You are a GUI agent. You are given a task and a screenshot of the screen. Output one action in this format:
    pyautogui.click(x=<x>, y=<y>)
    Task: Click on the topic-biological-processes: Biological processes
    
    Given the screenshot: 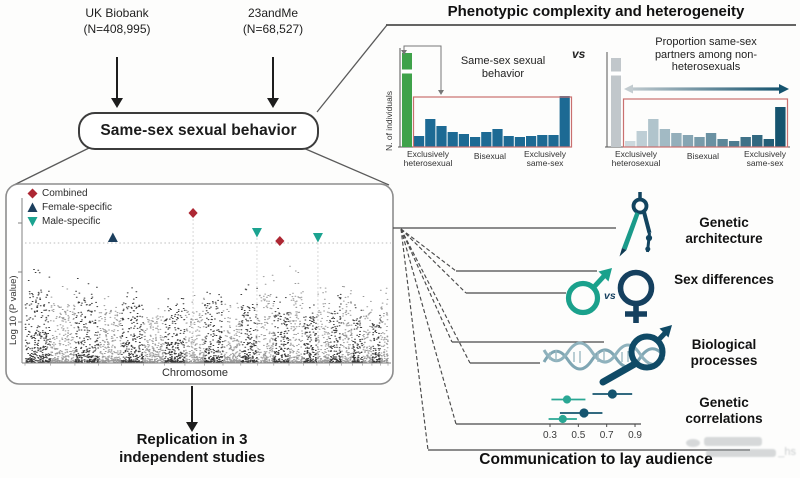 What is the action you would take?
    pyautogui.click(x=724, y=352)
    